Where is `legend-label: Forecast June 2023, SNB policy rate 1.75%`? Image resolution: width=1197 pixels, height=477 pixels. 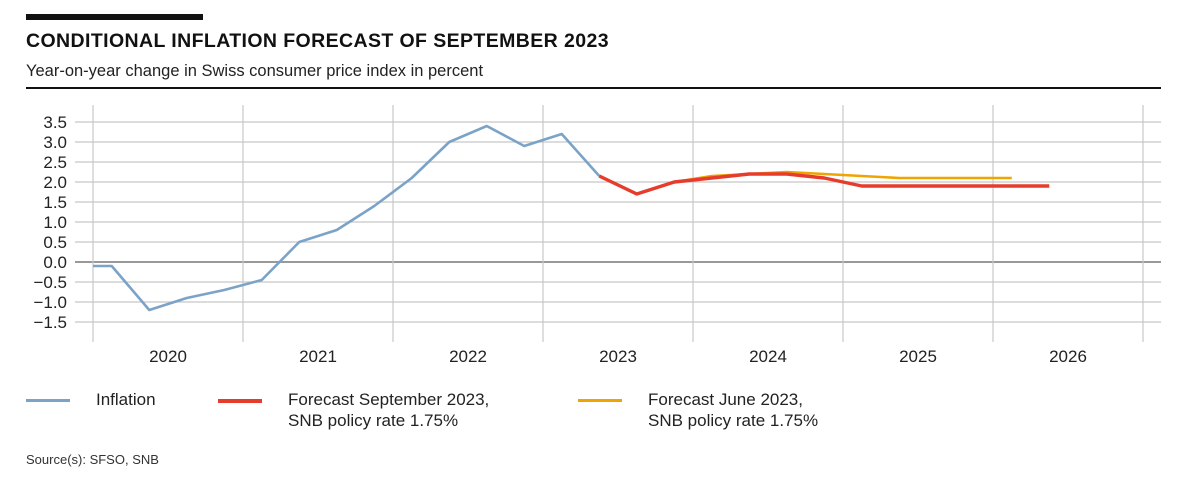
legend-label: Forecast June 2023, SNB policy rate 1.75% is located at coordinates (733, 410).